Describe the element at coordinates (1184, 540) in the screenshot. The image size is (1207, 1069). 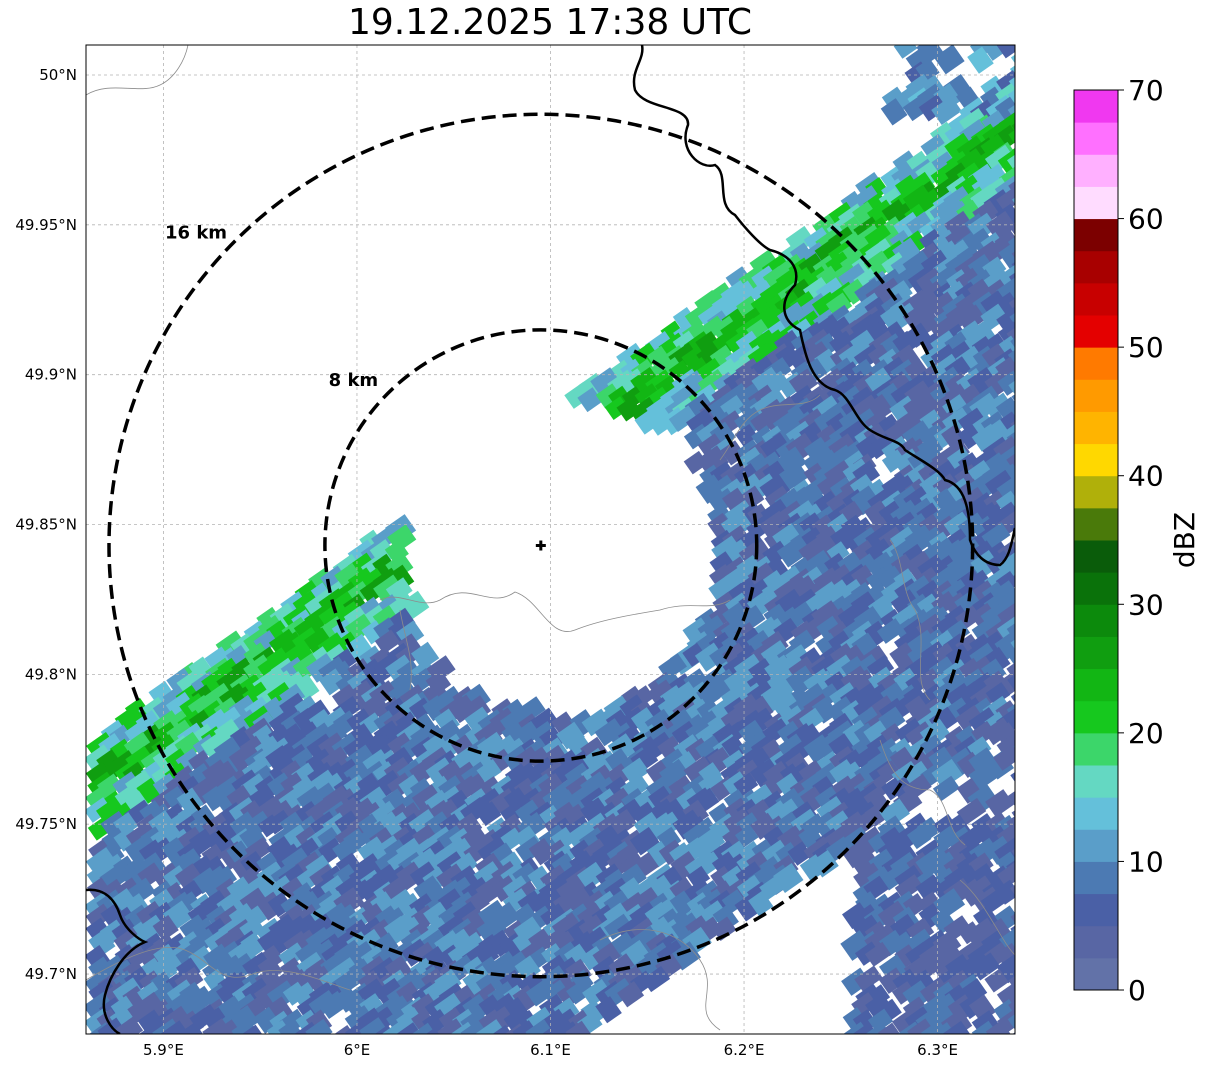
I see `colorbar-label: dBZ` at that location.